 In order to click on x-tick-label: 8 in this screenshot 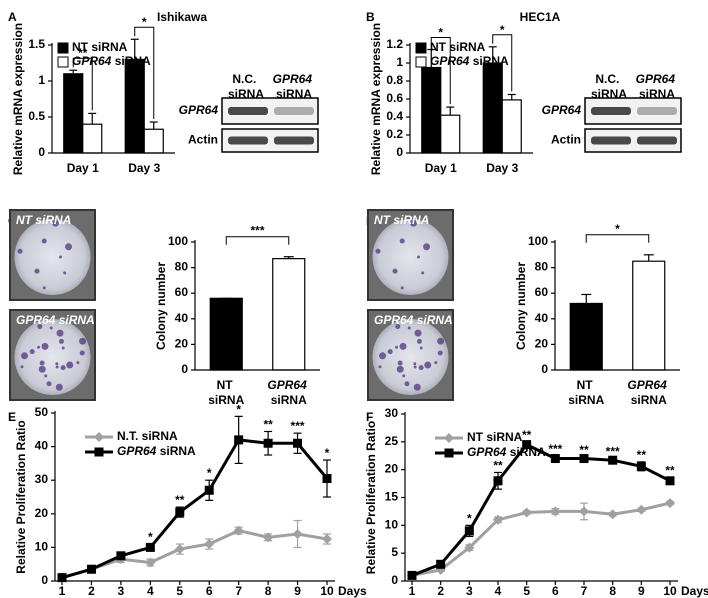, I will do `click(612, 591)`.